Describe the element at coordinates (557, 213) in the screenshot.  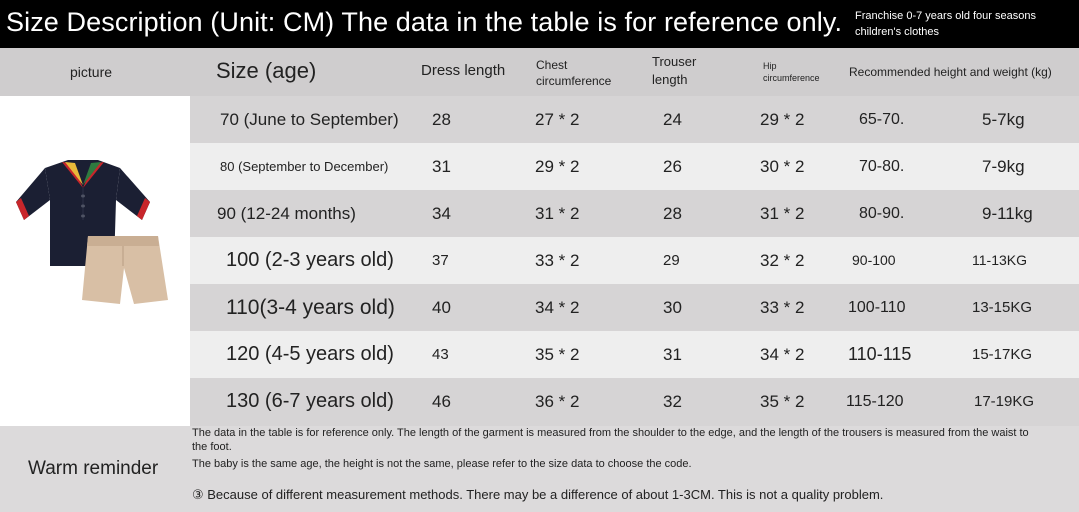
I see `chest-cell: 31 * 2` at that location.